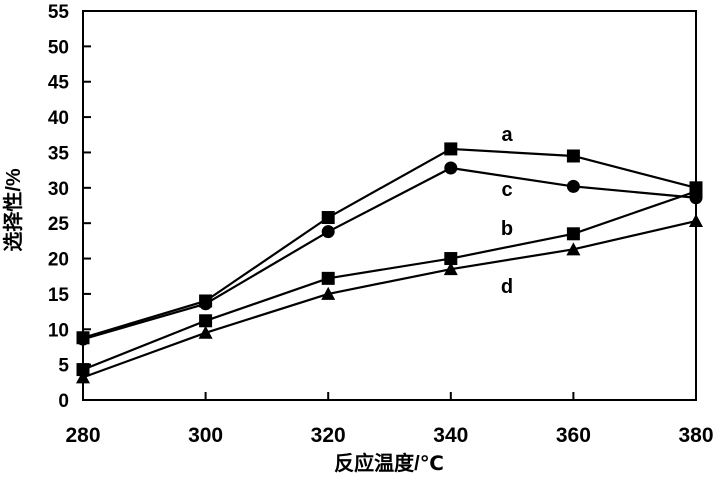 The height and width of the screenshot is (480, 717). What do you see at coordinates (450, 435) in the screenshot?
I see `x-tick-label: 340` at bounding box center [450, 435].